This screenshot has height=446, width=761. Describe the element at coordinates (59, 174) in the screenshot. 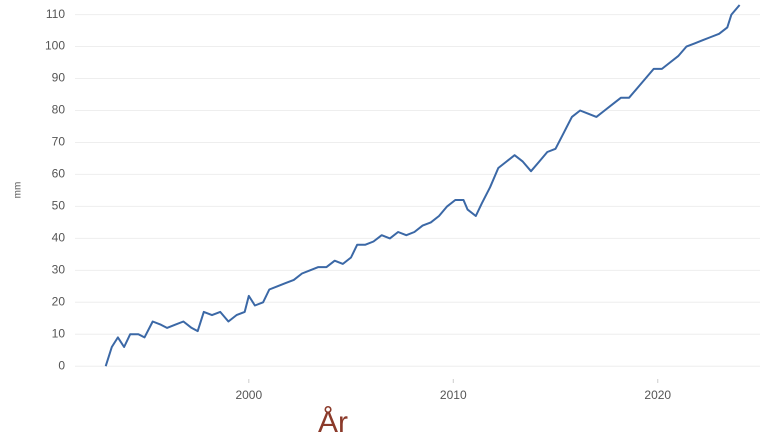

I see `y-tick-label: 60` at that location.